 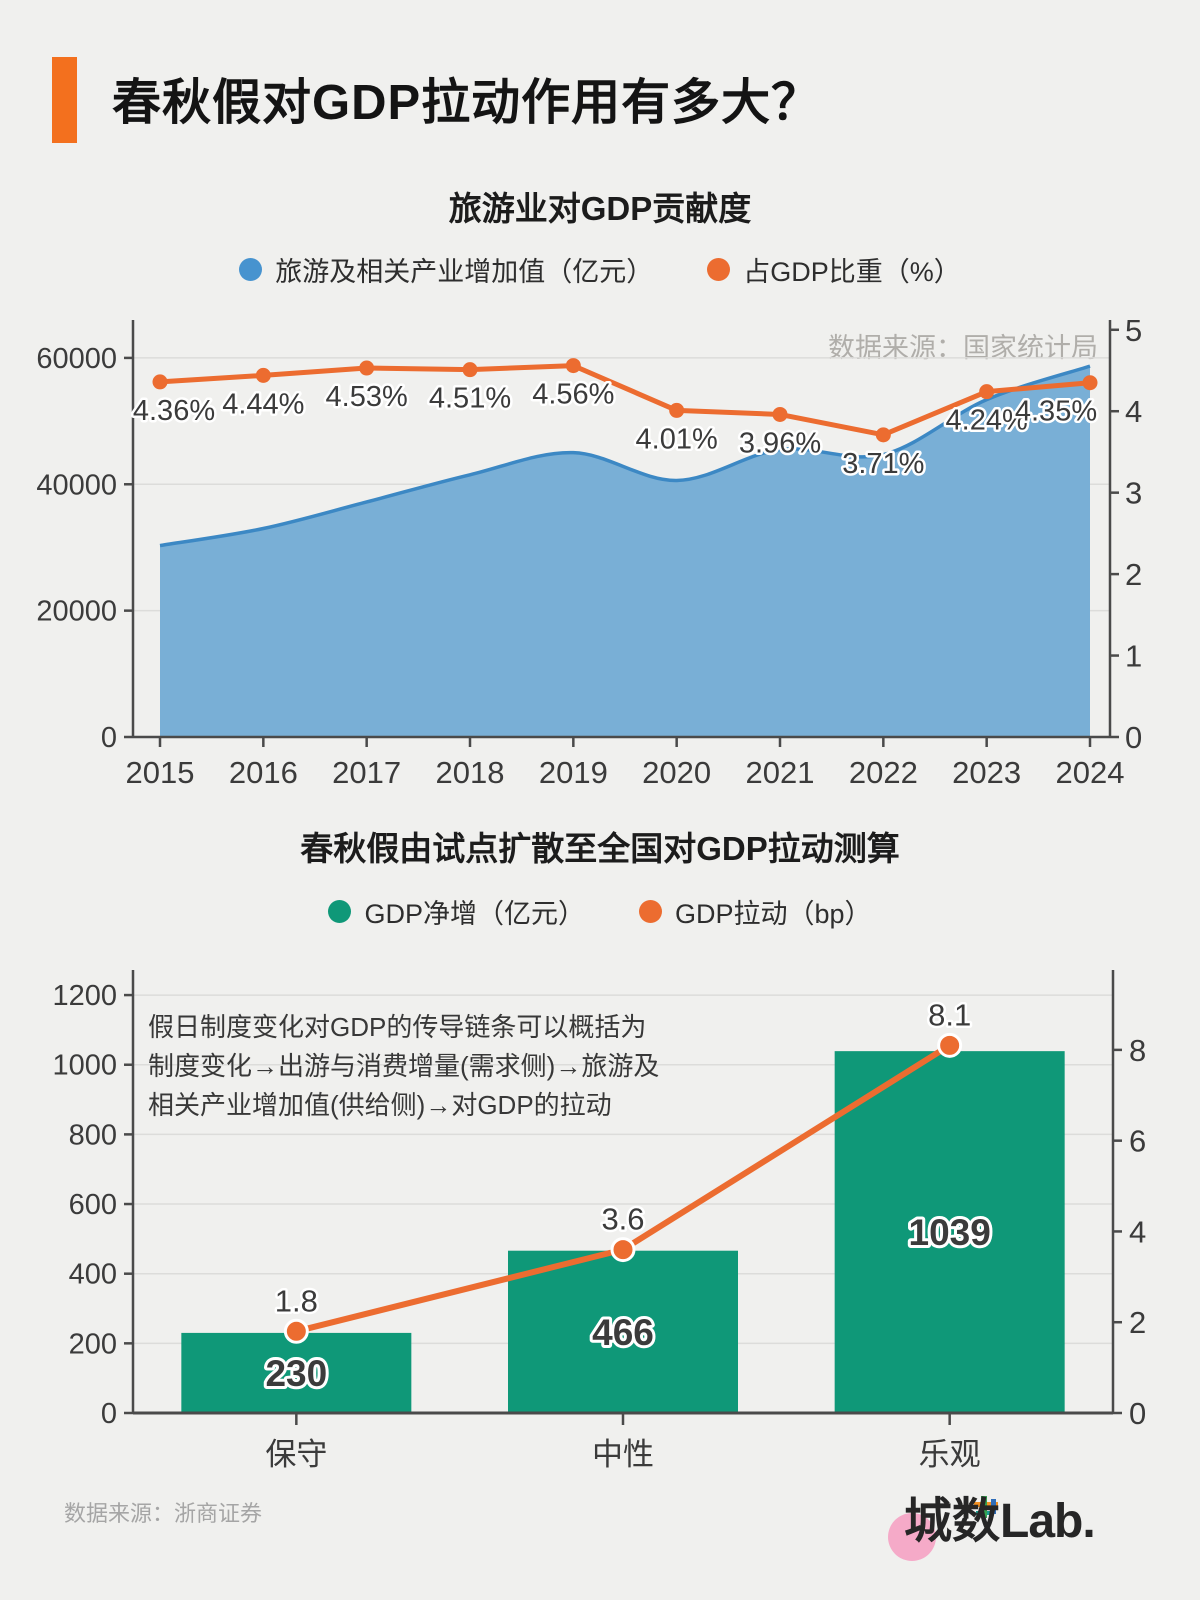 What do you see at coordinates (625, 456) in the screenshot?
I see `tourism-value-area-edge` at bounding box center [625, 456].